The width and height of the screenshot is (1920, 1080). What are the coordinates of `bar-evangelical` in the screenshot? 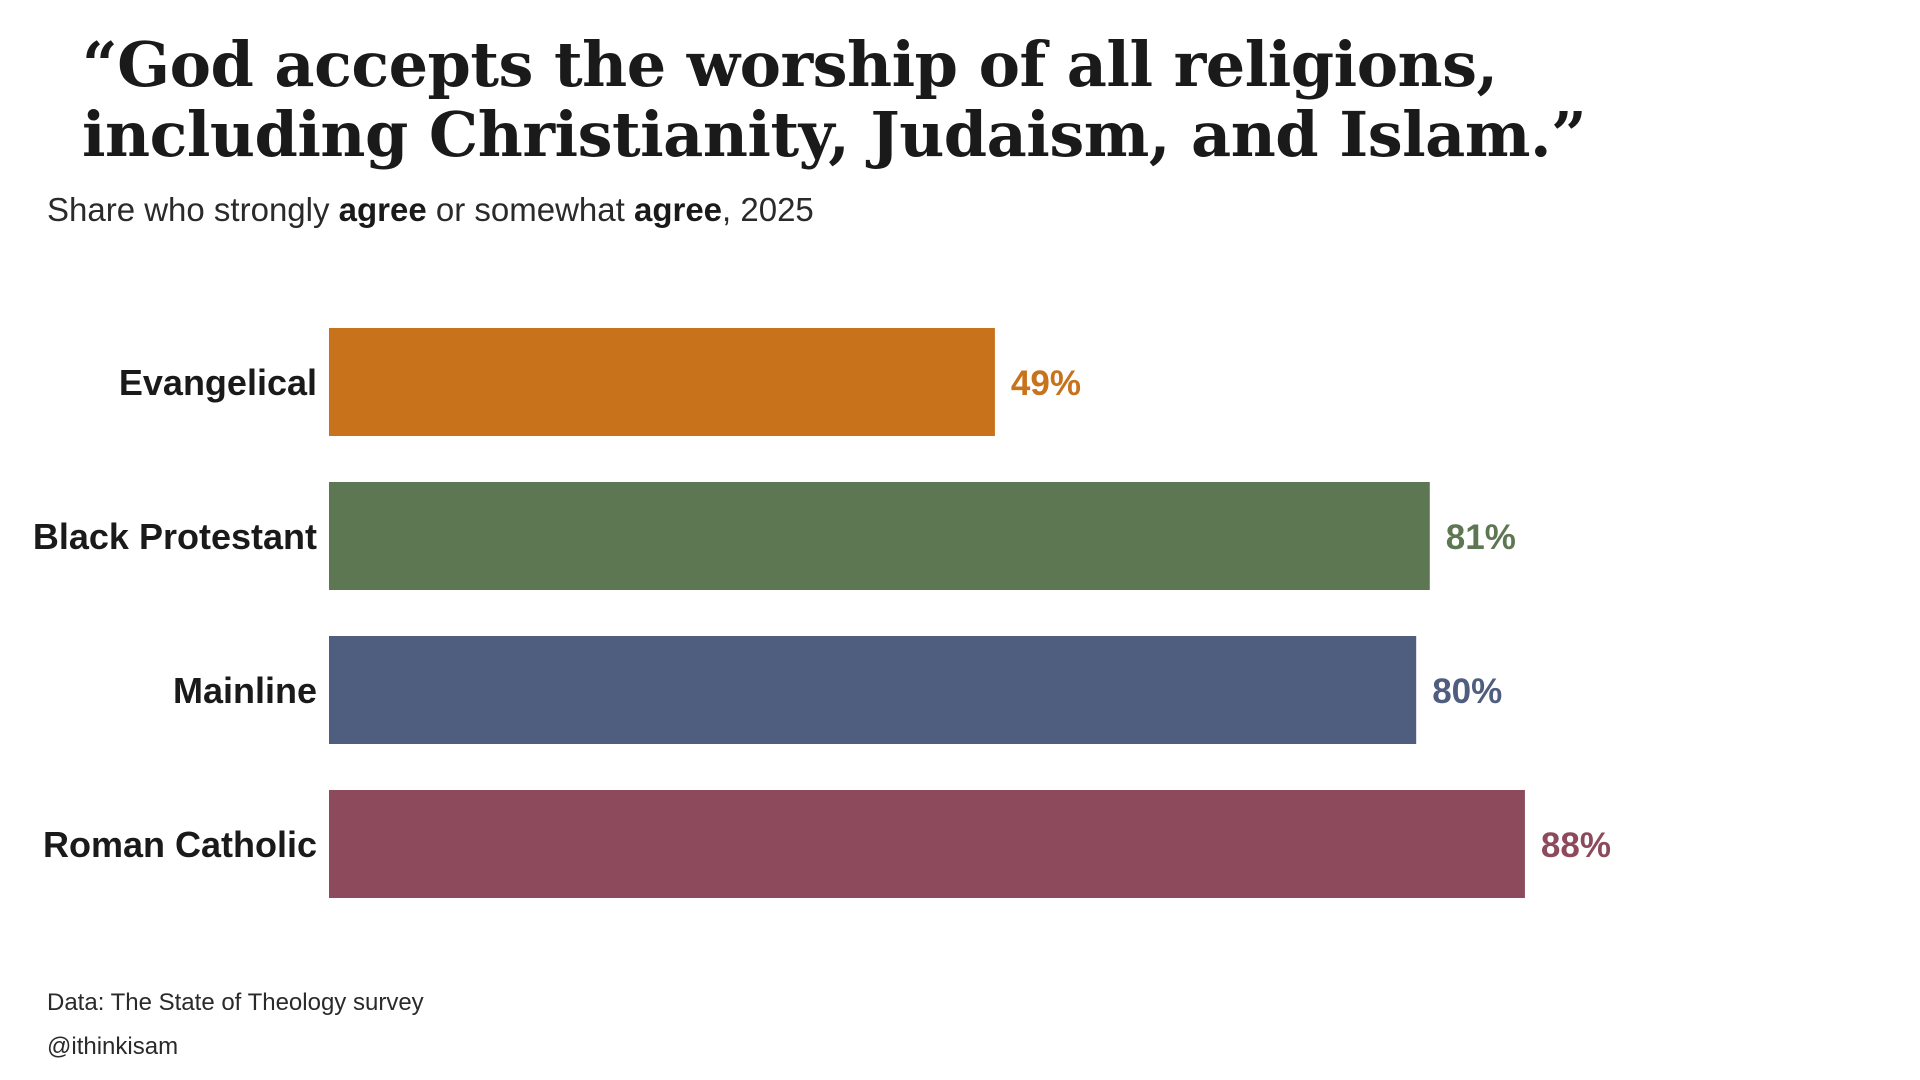 It's located at (662, 382).